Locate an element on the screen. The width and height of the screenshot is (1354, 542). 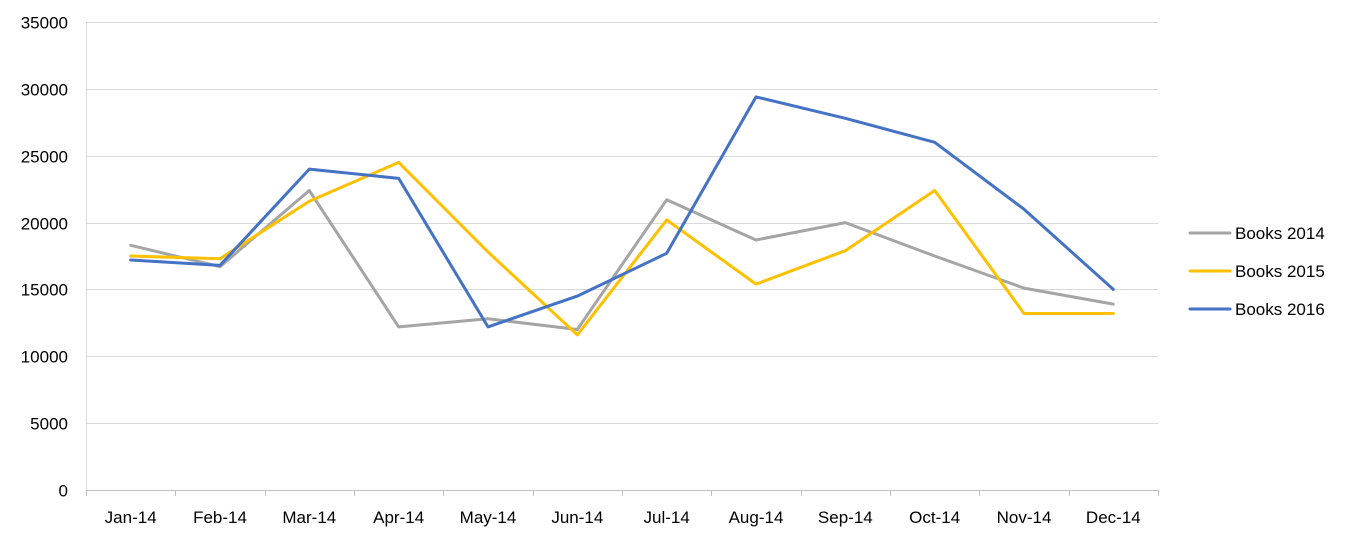
y-tick-label: 10000 is located at coordinates (44, 357).